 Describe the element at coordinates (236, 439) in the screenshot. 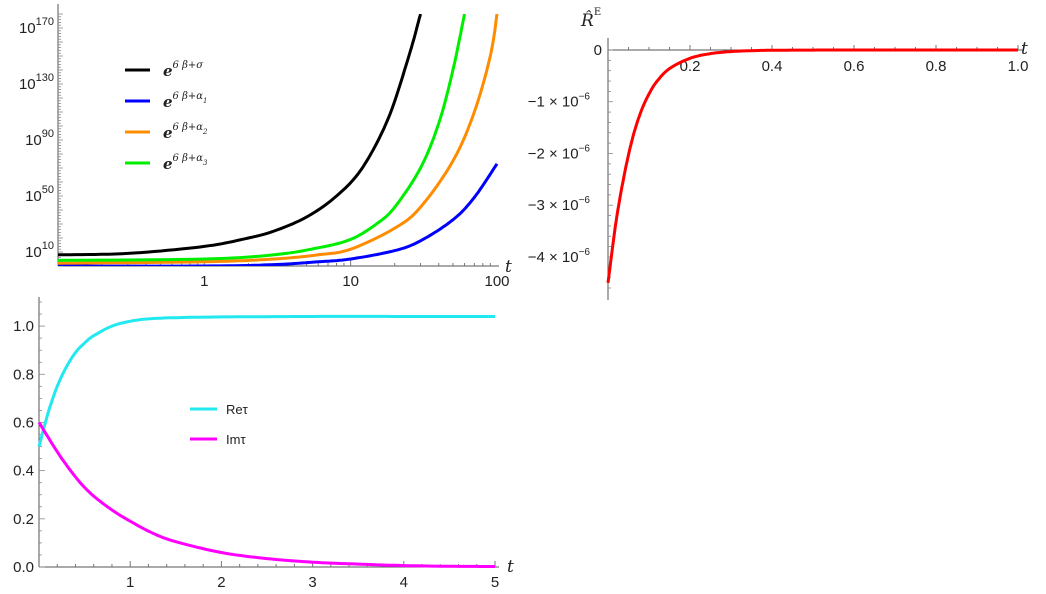

I see `legend-label-2: Imτ` at that location.